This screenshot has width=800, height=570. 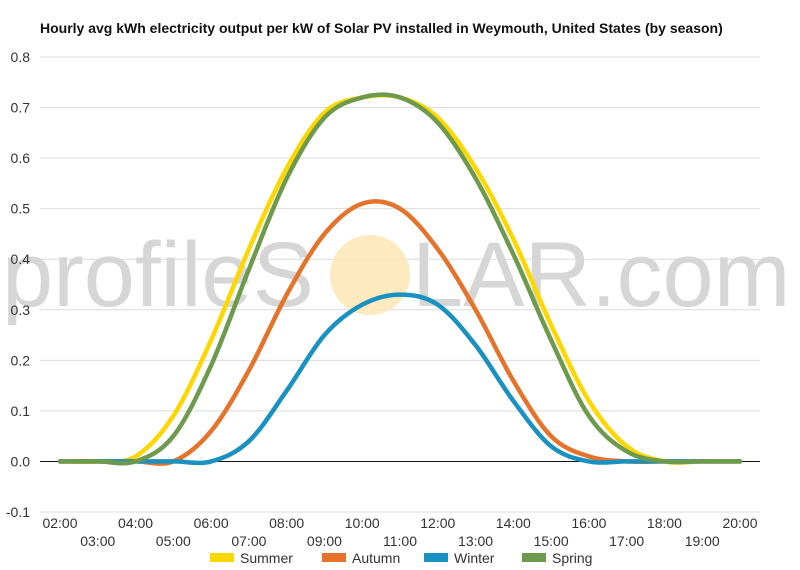 I want to click on x-tick-label: 19:00, so click(x=702, y=541).